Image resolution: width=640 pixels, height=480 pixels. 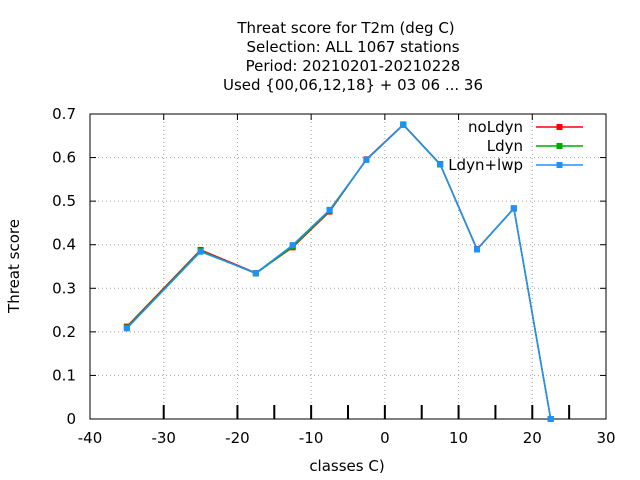 What do you see at coordinates (311, 438) in the screenshot?
I see `x-tick-label: -10` at bounding box center [311, 438].